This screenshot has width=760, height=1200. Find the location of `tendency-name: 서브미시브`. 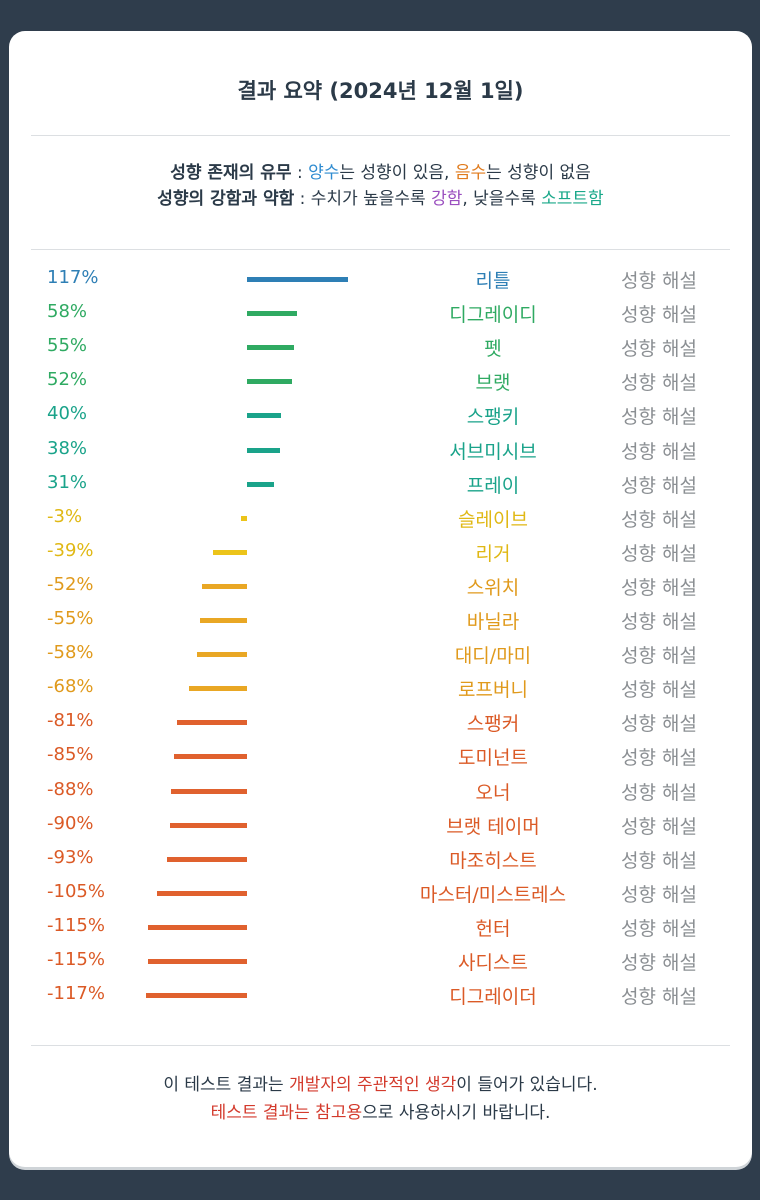

tendency-name: 서브미시브 is located at coordinates (493, 451).